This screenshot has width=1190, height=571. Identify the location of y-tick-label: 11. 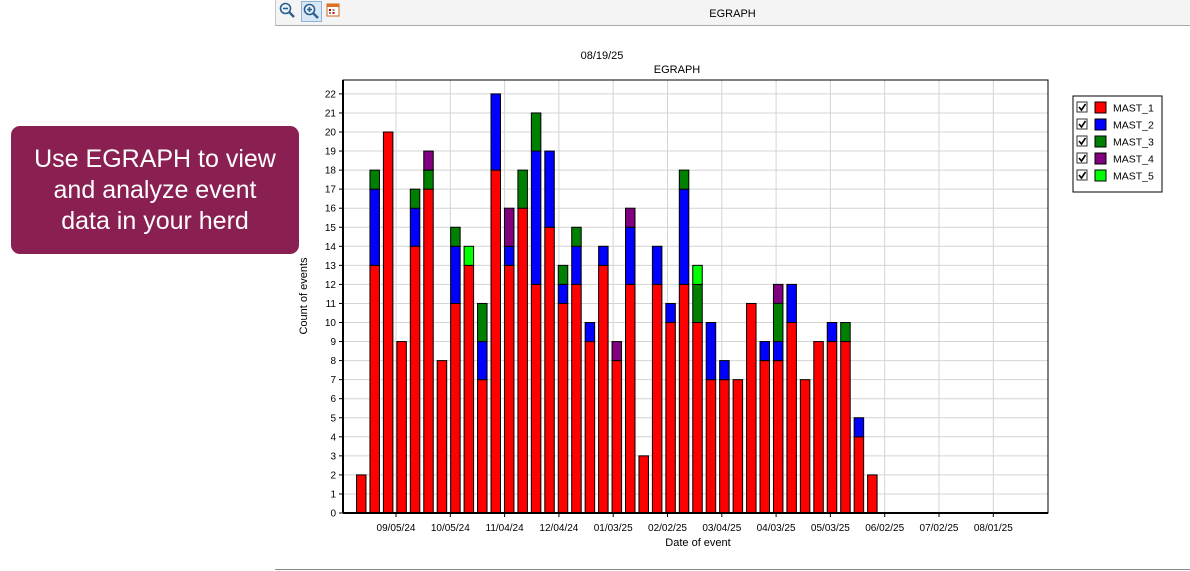
(331, 304).